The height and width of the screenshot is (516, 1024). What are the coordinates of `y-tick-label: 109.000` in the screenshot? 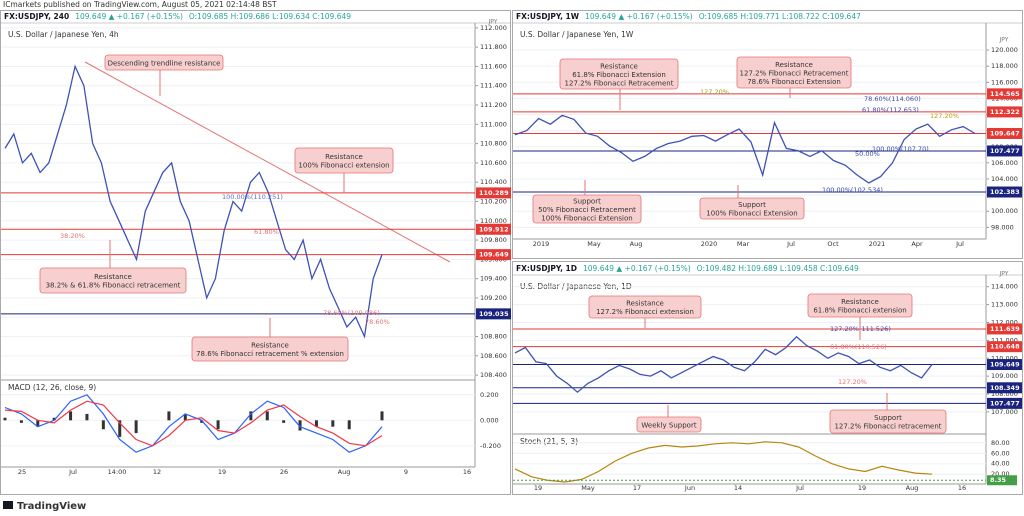 It's located at (1004, 376).